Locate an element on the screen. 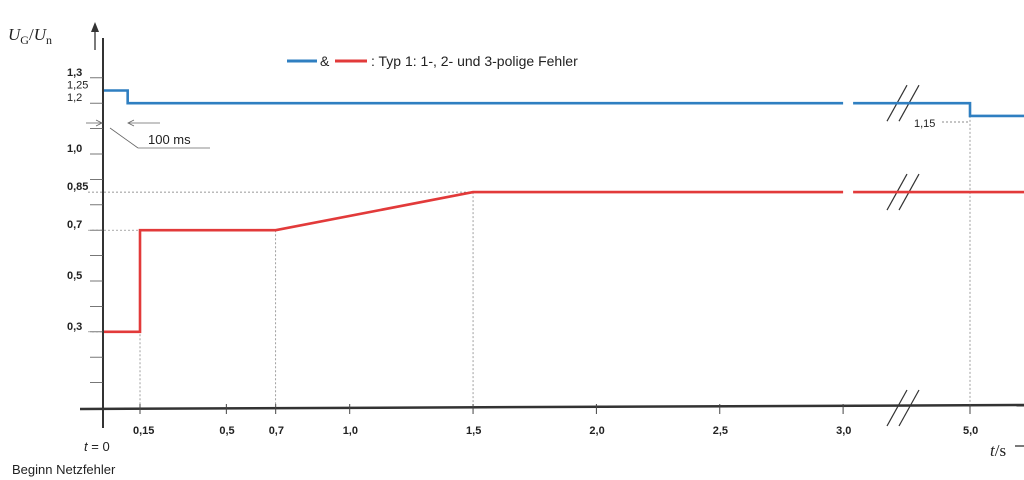 This screenshot has width=1024, height=480. legend-amp: & is located at coordinates (325, 61).